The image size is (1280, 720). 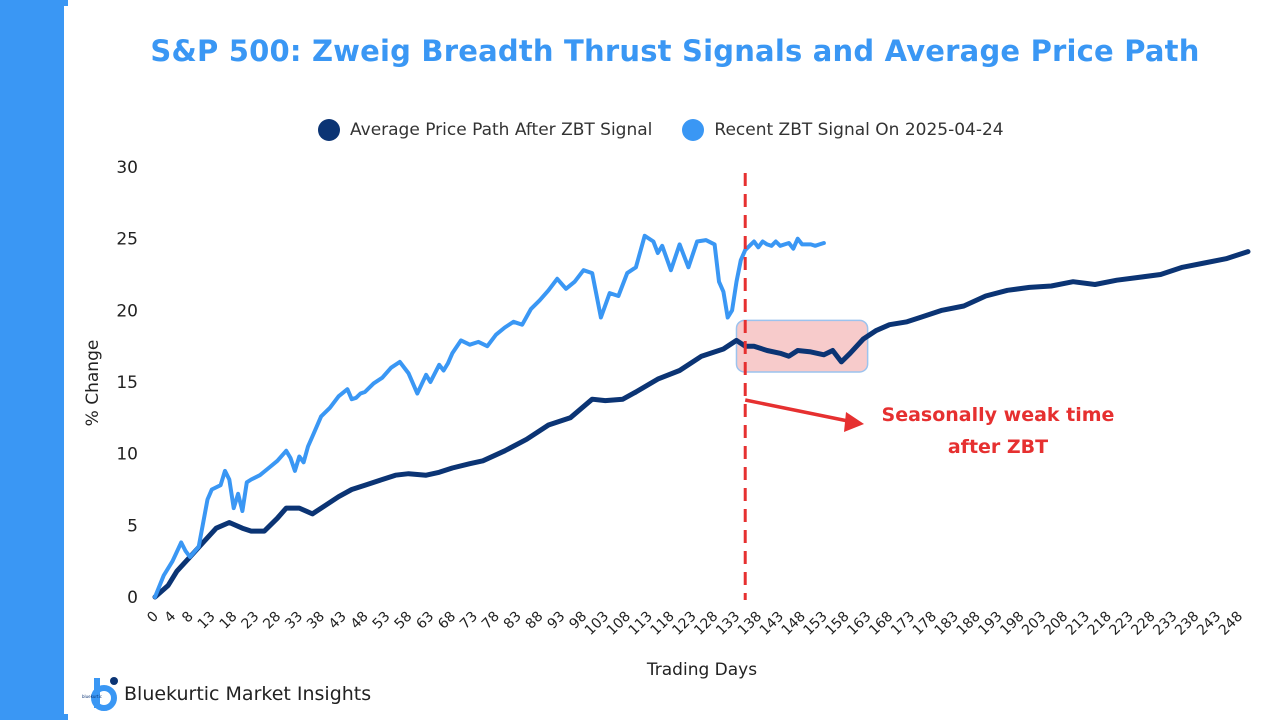 I want to click on y-tick-label: 25, so click(x=127, y=240).